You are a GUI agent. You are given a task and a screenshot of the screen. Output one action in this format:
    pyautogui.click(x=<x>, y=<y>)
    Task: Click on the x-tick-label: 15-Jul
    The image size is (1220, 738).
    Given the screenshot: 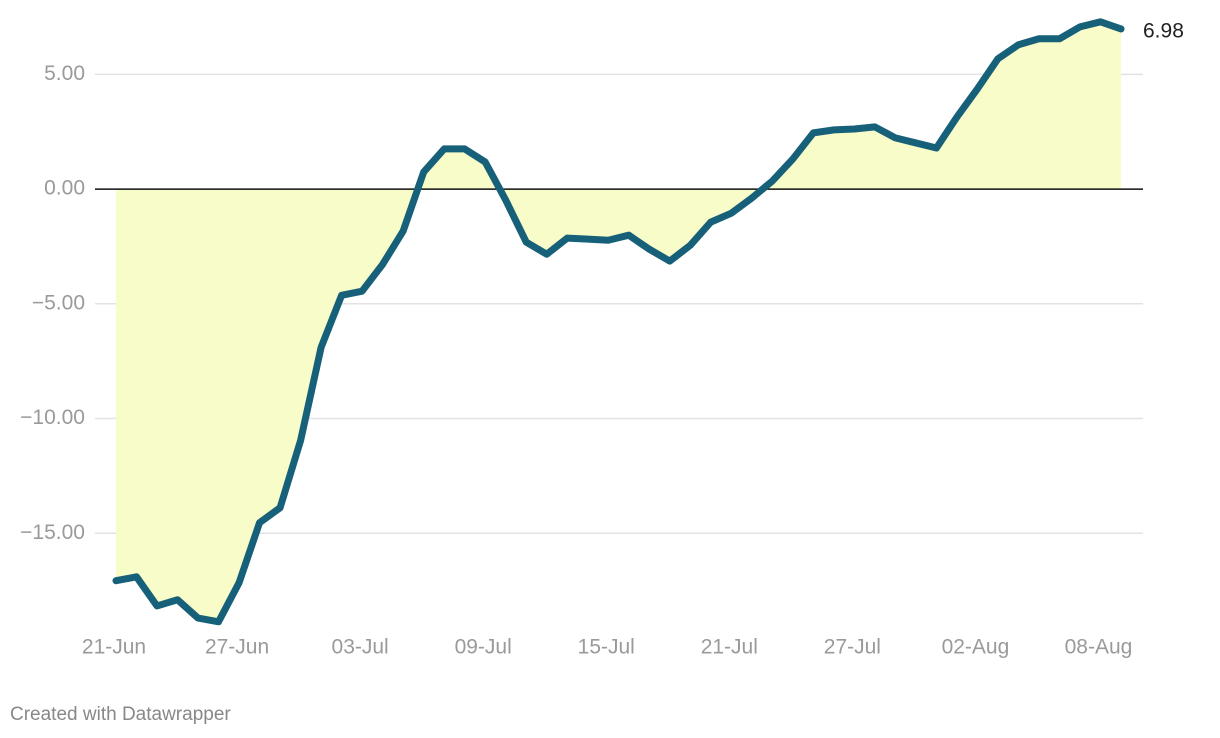 What is the action you would take?
    pyautogui.click(x=606, y=647)
    